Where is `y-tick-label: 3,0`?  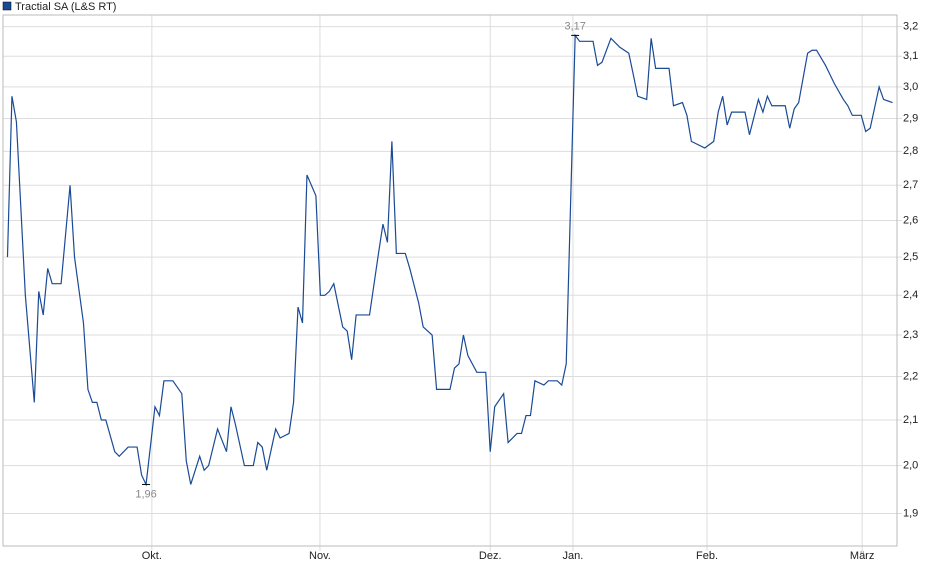
y-tick-label: 3,0 is located at coordinates (910, 87).